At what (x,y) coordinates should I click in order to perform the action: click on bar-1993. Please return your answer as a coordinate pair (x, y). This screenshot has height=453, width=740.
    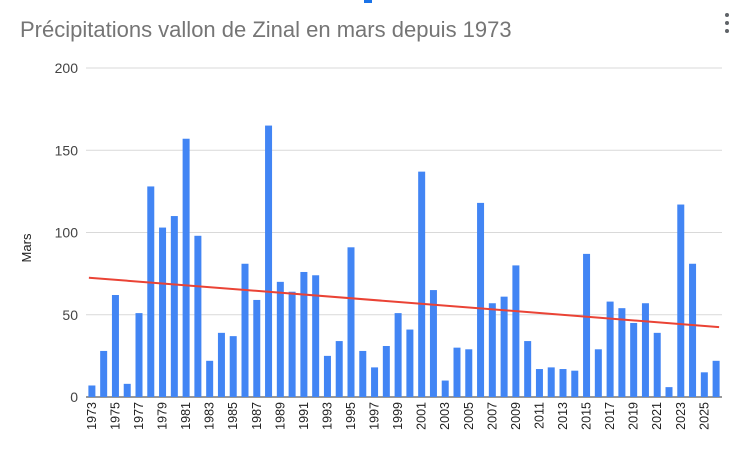
    Looking at the image, I should click on (327, 376).